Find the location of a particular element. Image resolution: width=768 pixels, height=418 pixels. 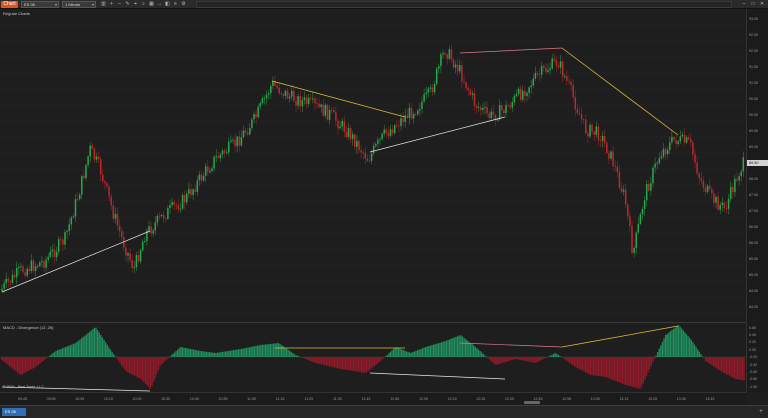

minimize-icon: – is located at coordinates (744, 4).